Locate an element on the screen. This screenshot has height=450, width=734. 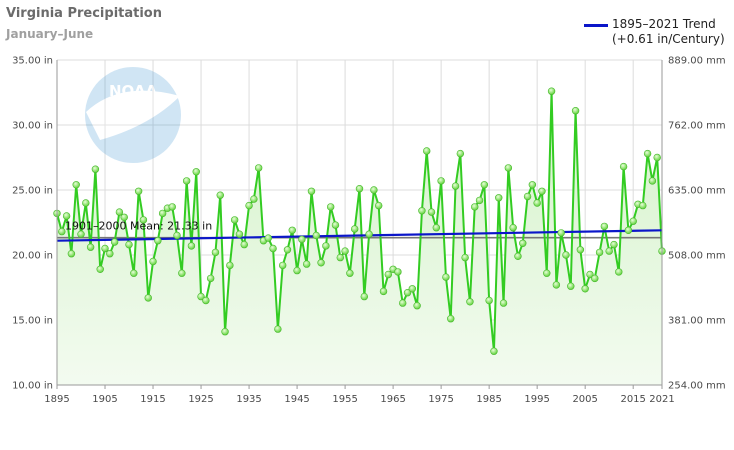
y2-tick-label: 508.00 mm is located at coordinates (697, 256).